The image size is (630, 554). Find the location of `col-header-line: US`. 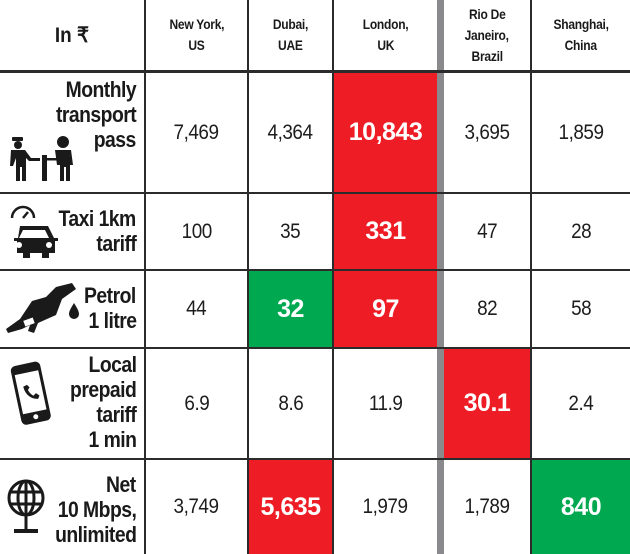

col-header-line: US is located at coordinates (196, 45).